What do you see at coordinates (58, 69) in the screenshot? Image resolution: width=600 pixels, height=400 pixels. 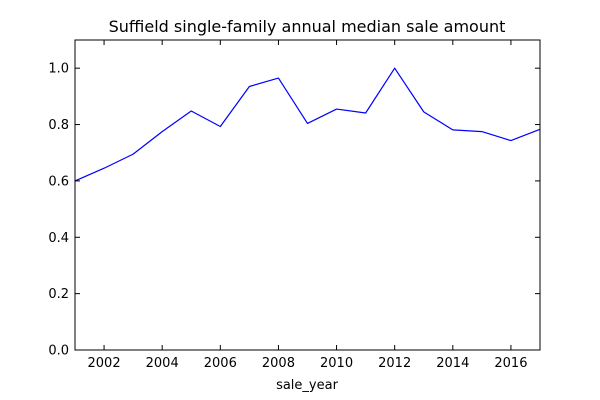 I see `y-tick-label: 1.0` at bounding box center [58, 69].